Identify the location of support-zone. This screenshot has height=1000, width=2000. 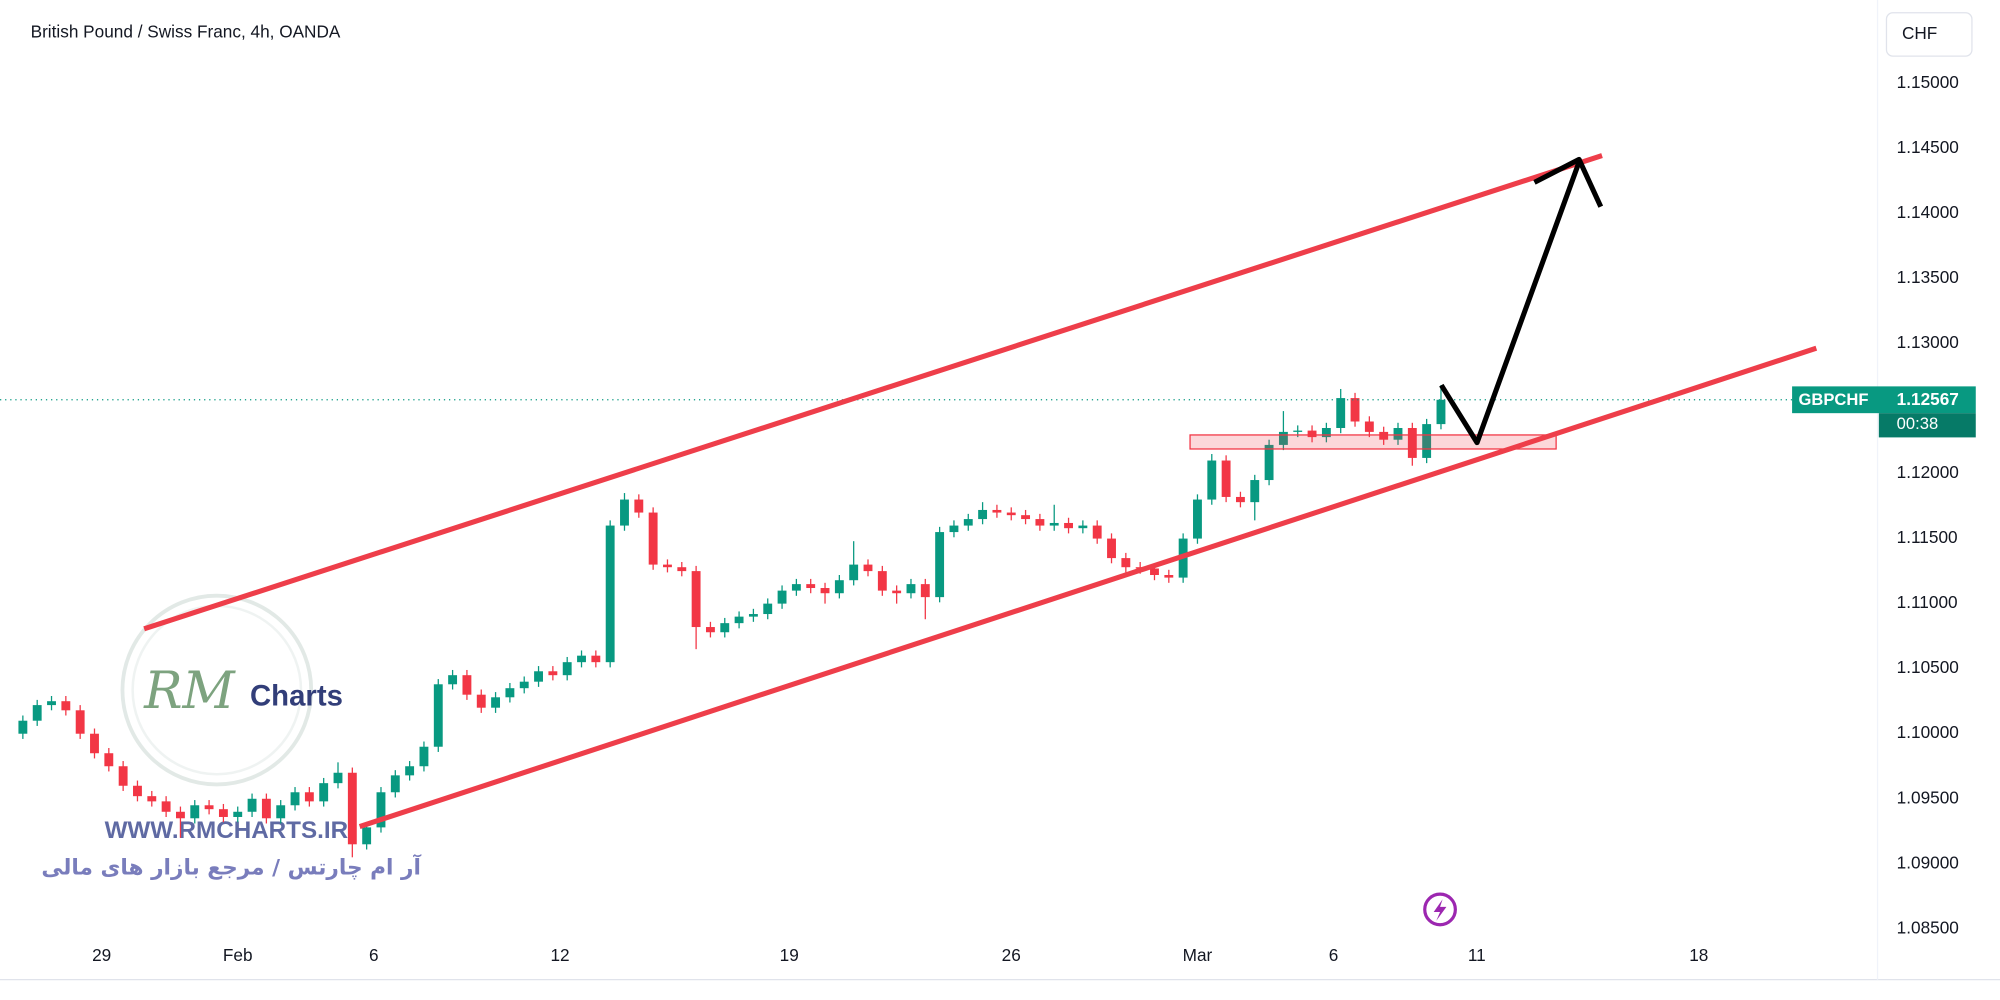
(1373, 442).